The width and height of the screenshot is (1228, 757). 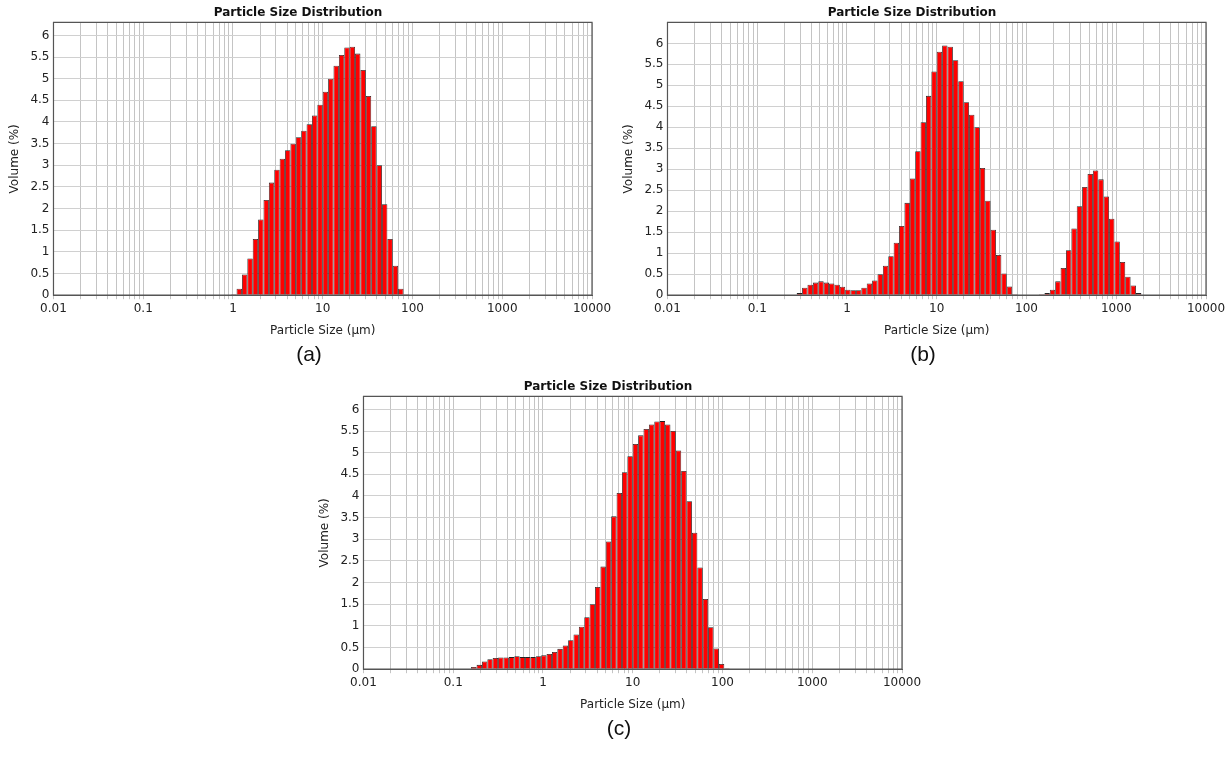 What do you see at coordinates (619, 728) in the screenshot?
I see `text: (c)` at bounding box center [619, 728].